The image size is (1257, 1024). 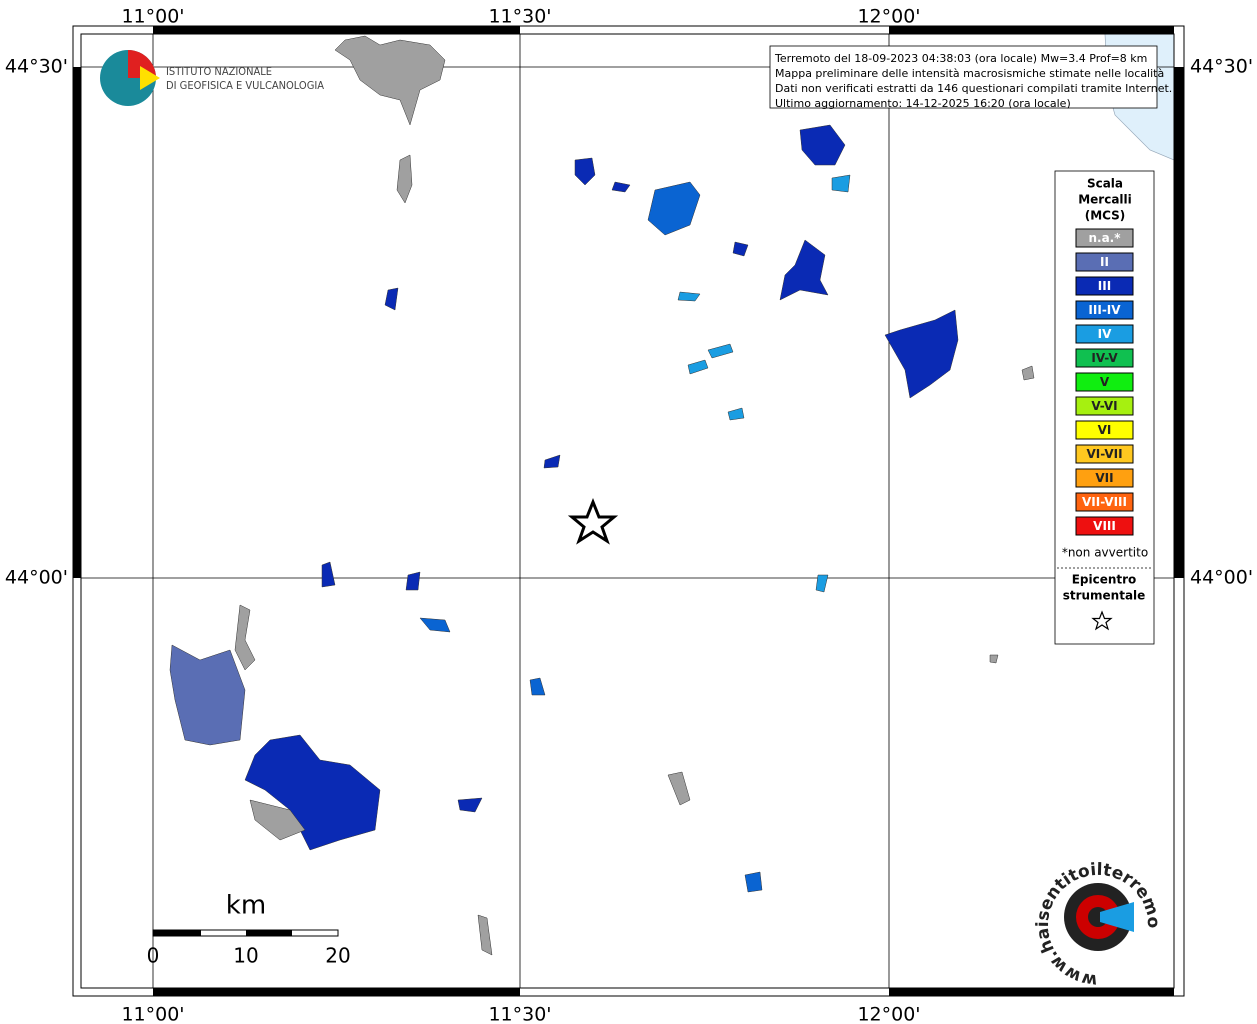 What do you see at coordinates (245, 956) in the screenshot?
I see `scale-label: 10` at bounding box center [245, 956].